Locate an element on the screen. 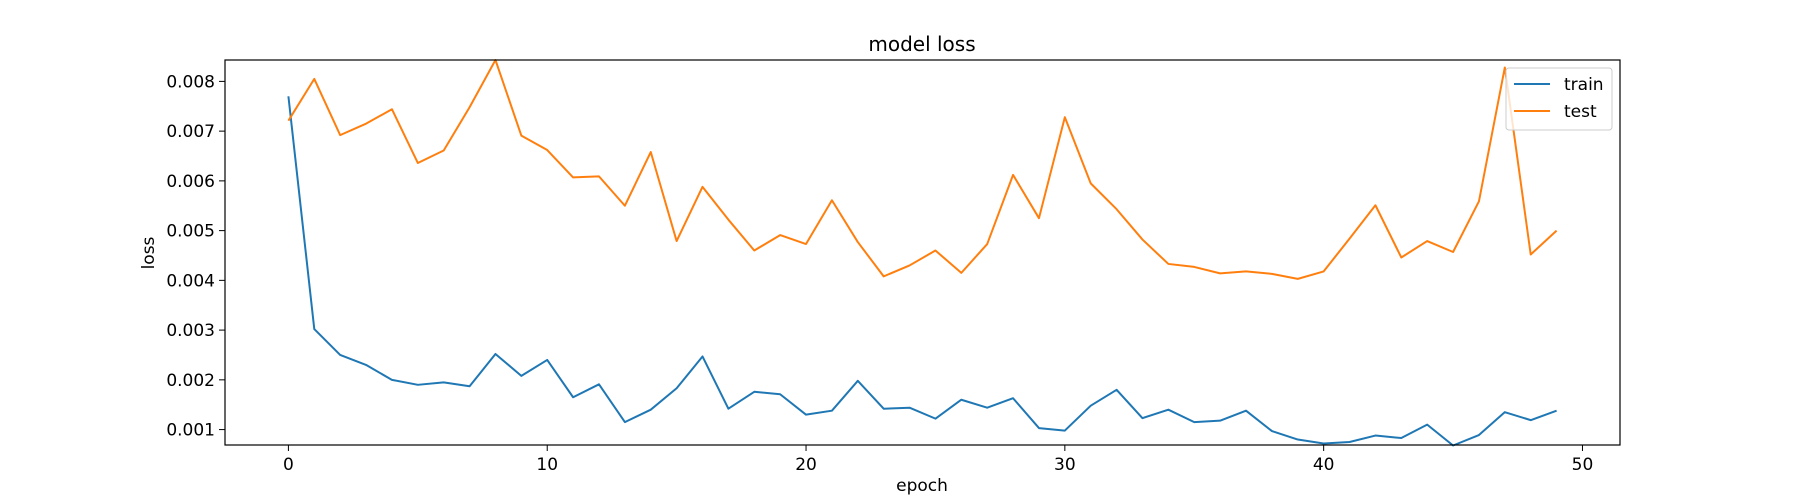 The width and height of the screenshot is (1800, 500). x-axis-label: epoch is located at coordinates (922, 486).